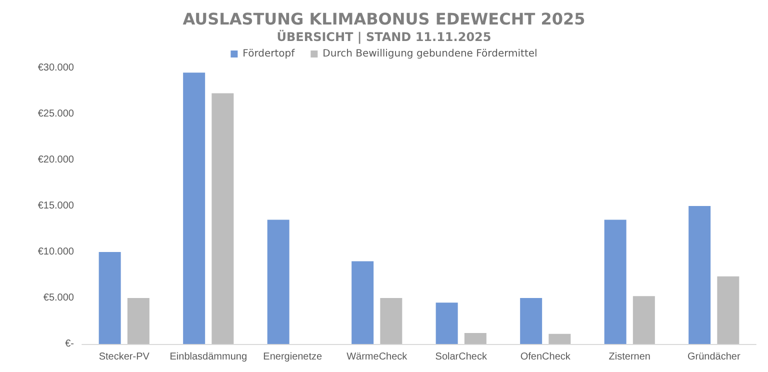 The width and height of the screenshot is (768, 372). I want to click on x-tick-label: Einblasdämmung, so click(209, 357).